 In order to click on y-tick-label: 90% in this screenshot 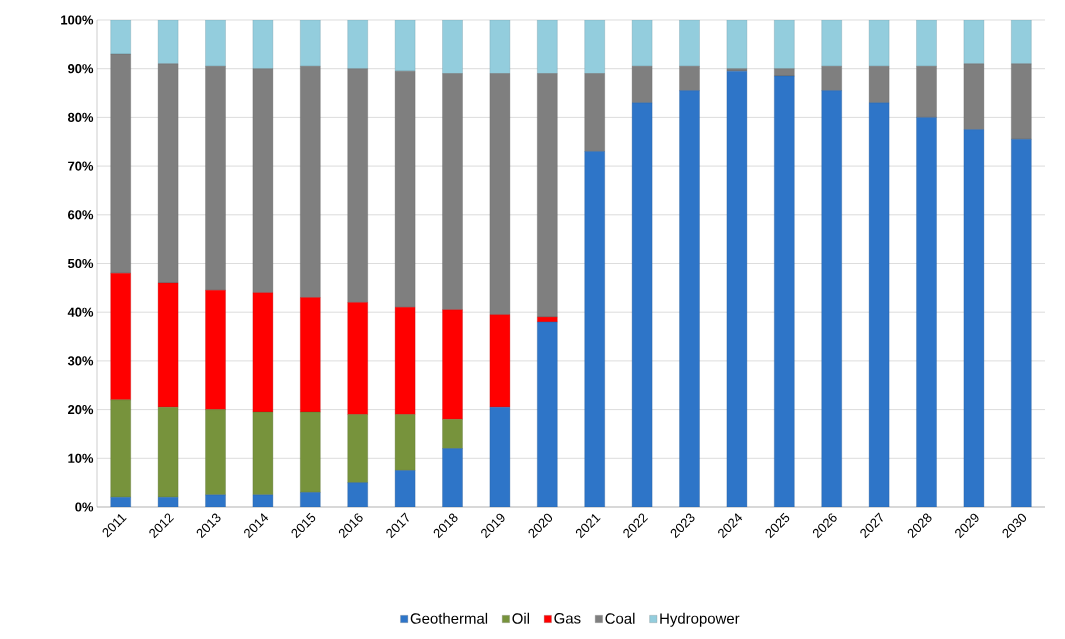, I will do `click(81, 69)`.